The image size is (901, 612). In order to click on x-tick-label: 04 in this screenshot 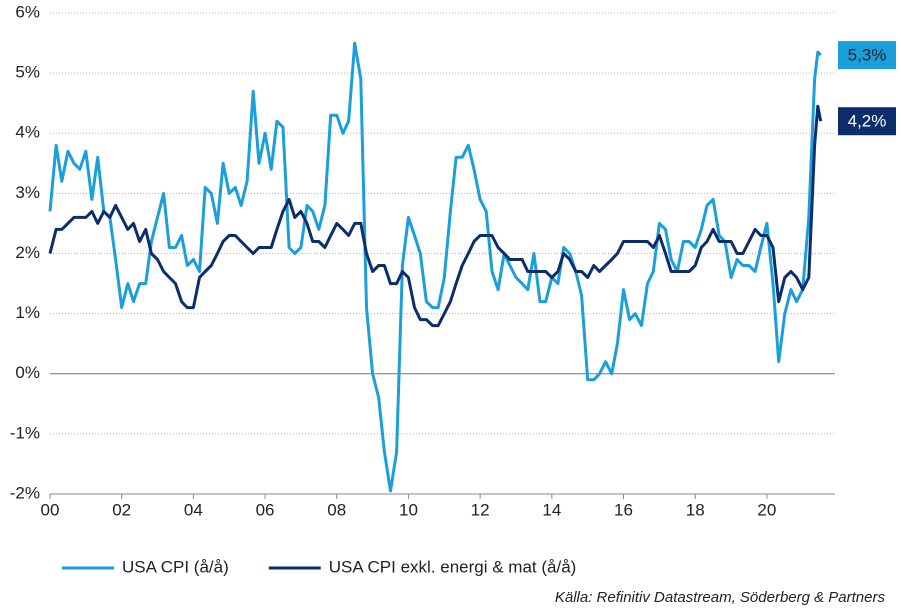, I will do `click(193, 509)`.